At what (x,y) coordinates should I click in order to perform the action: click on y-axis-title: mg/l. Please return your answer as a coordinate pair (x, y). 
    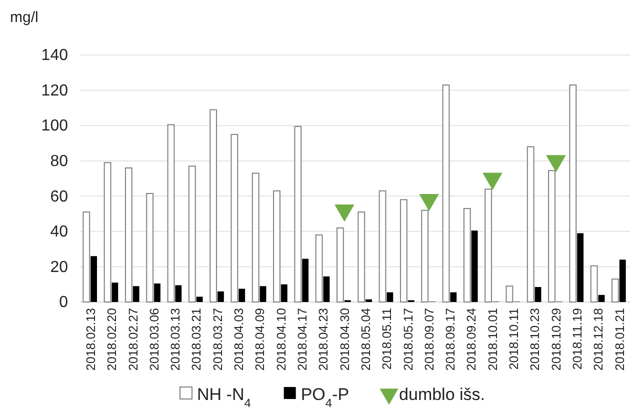
    Looking at the image, I should click on (24, 17).